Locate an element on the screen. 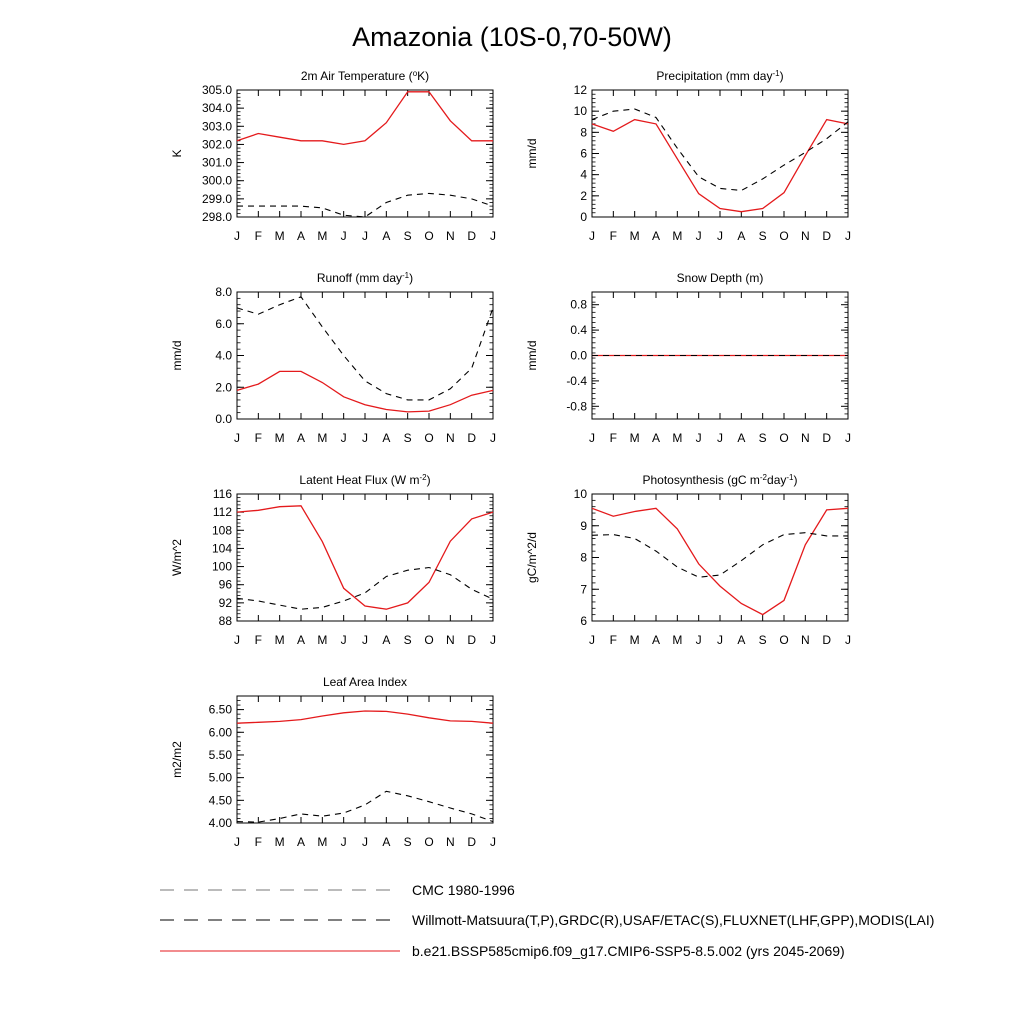  panel-title: Precipitation (mm day-1) is located at coordinates (719, 76).